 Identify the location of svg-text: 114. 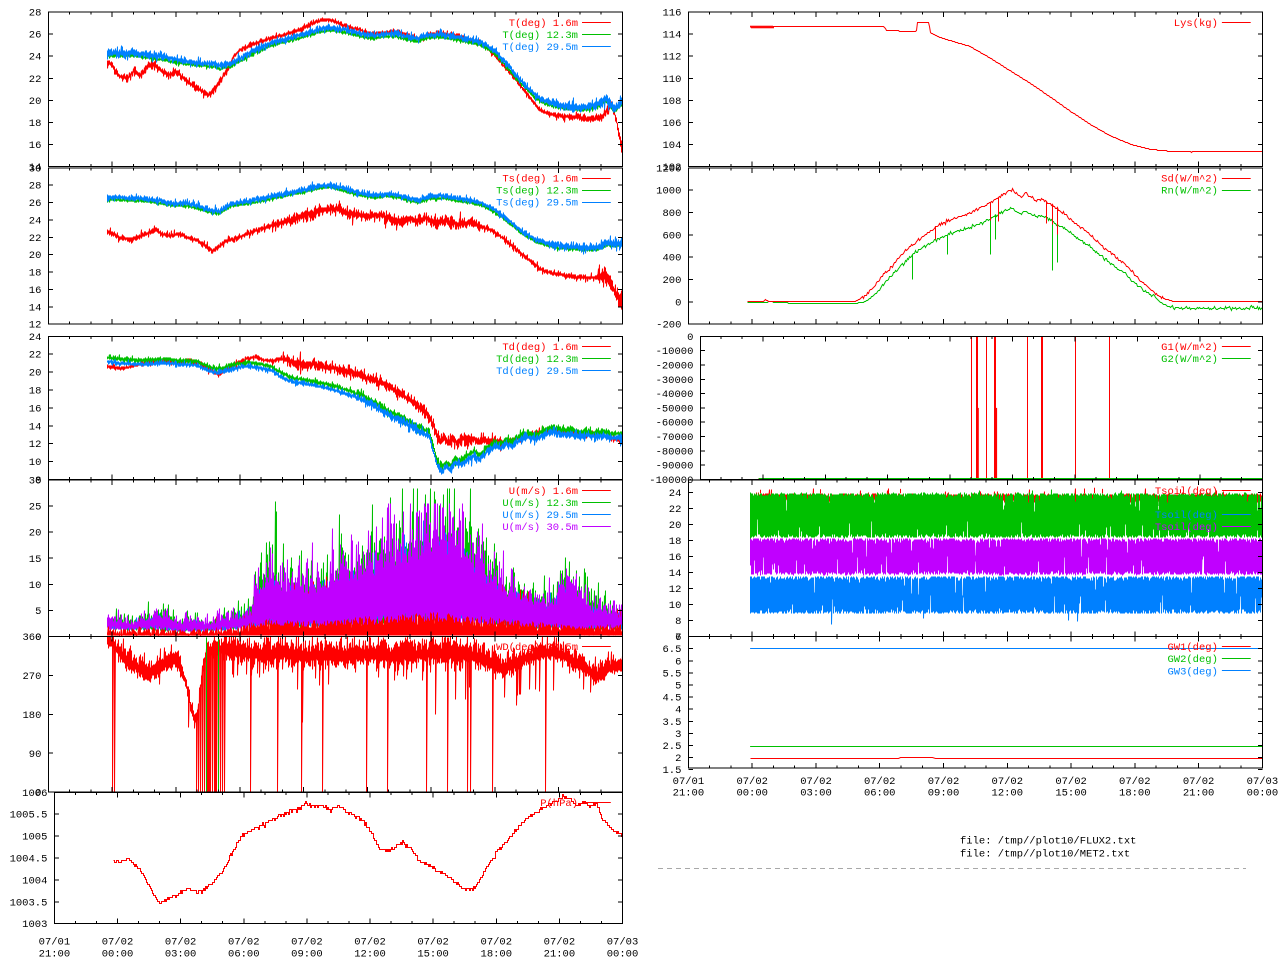
(671, 36).